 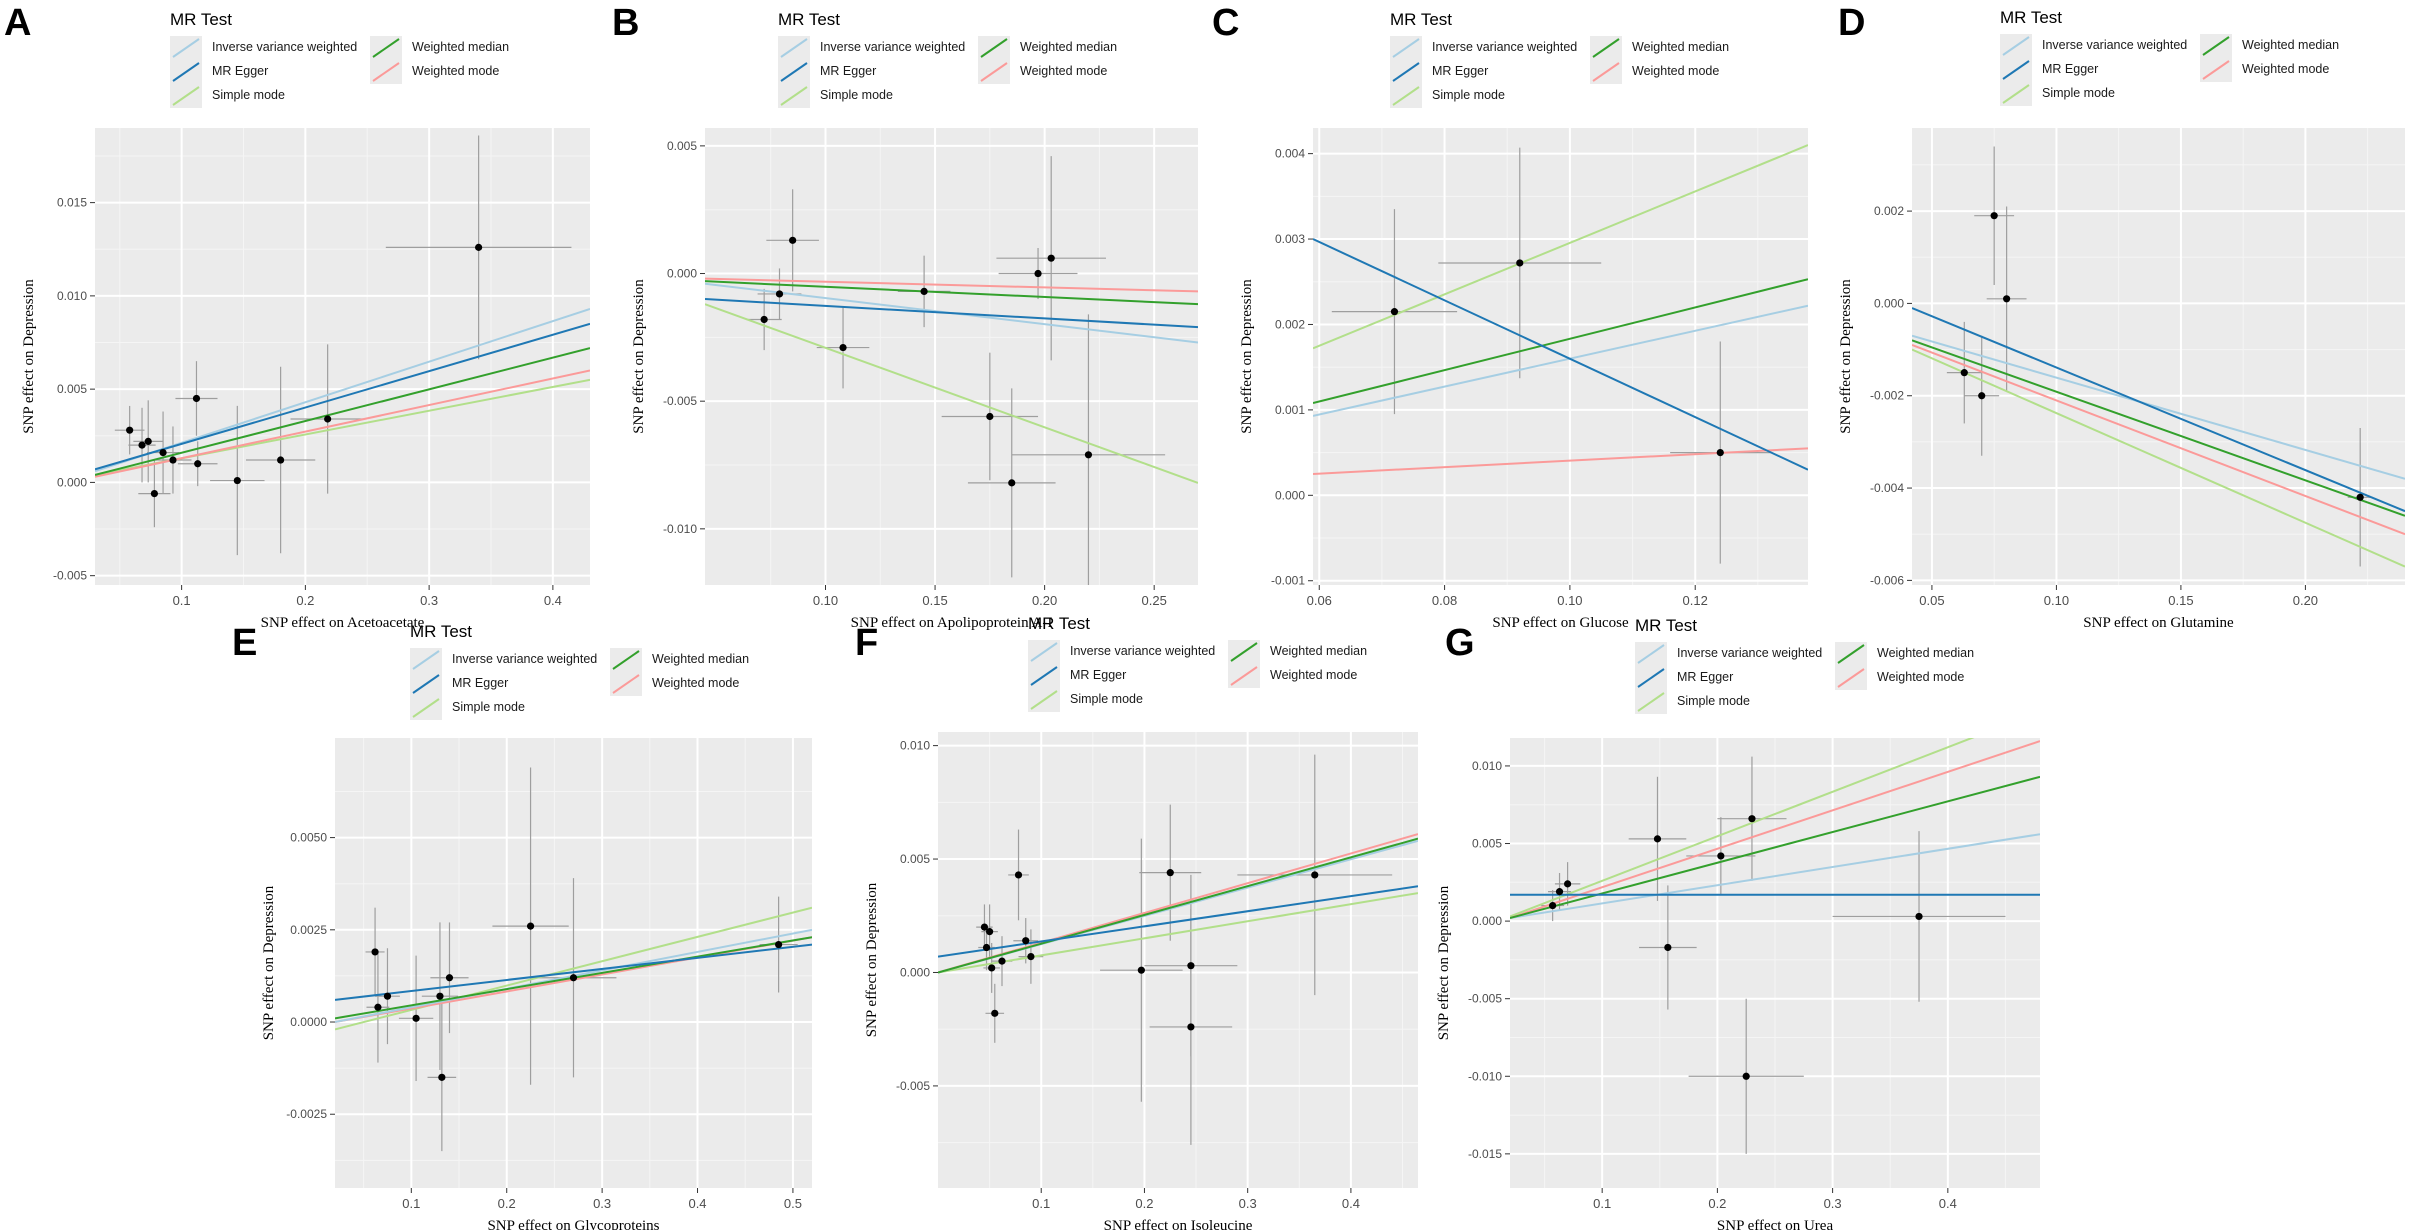 What do you see at coordinates (1290, 324) in the screenshot?
I see `y-tick-label: 0.002` at bounding box center [1290, 324].